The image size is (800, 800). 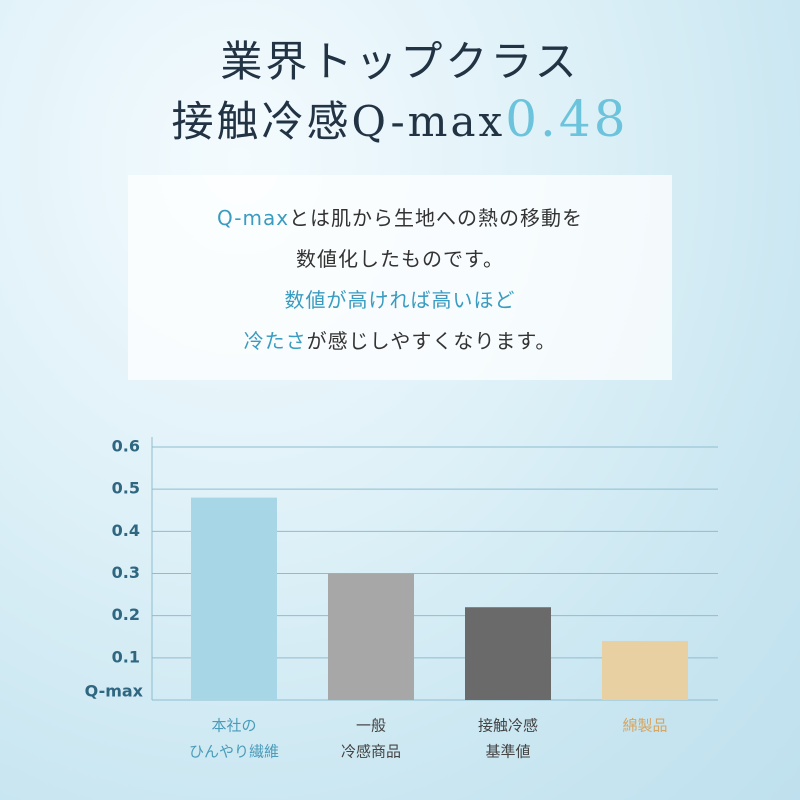 What do you see at coordinates (126, 572) in the screenshot?
I see `y-tick-label: 0.3` at bounding box center [126, 572].